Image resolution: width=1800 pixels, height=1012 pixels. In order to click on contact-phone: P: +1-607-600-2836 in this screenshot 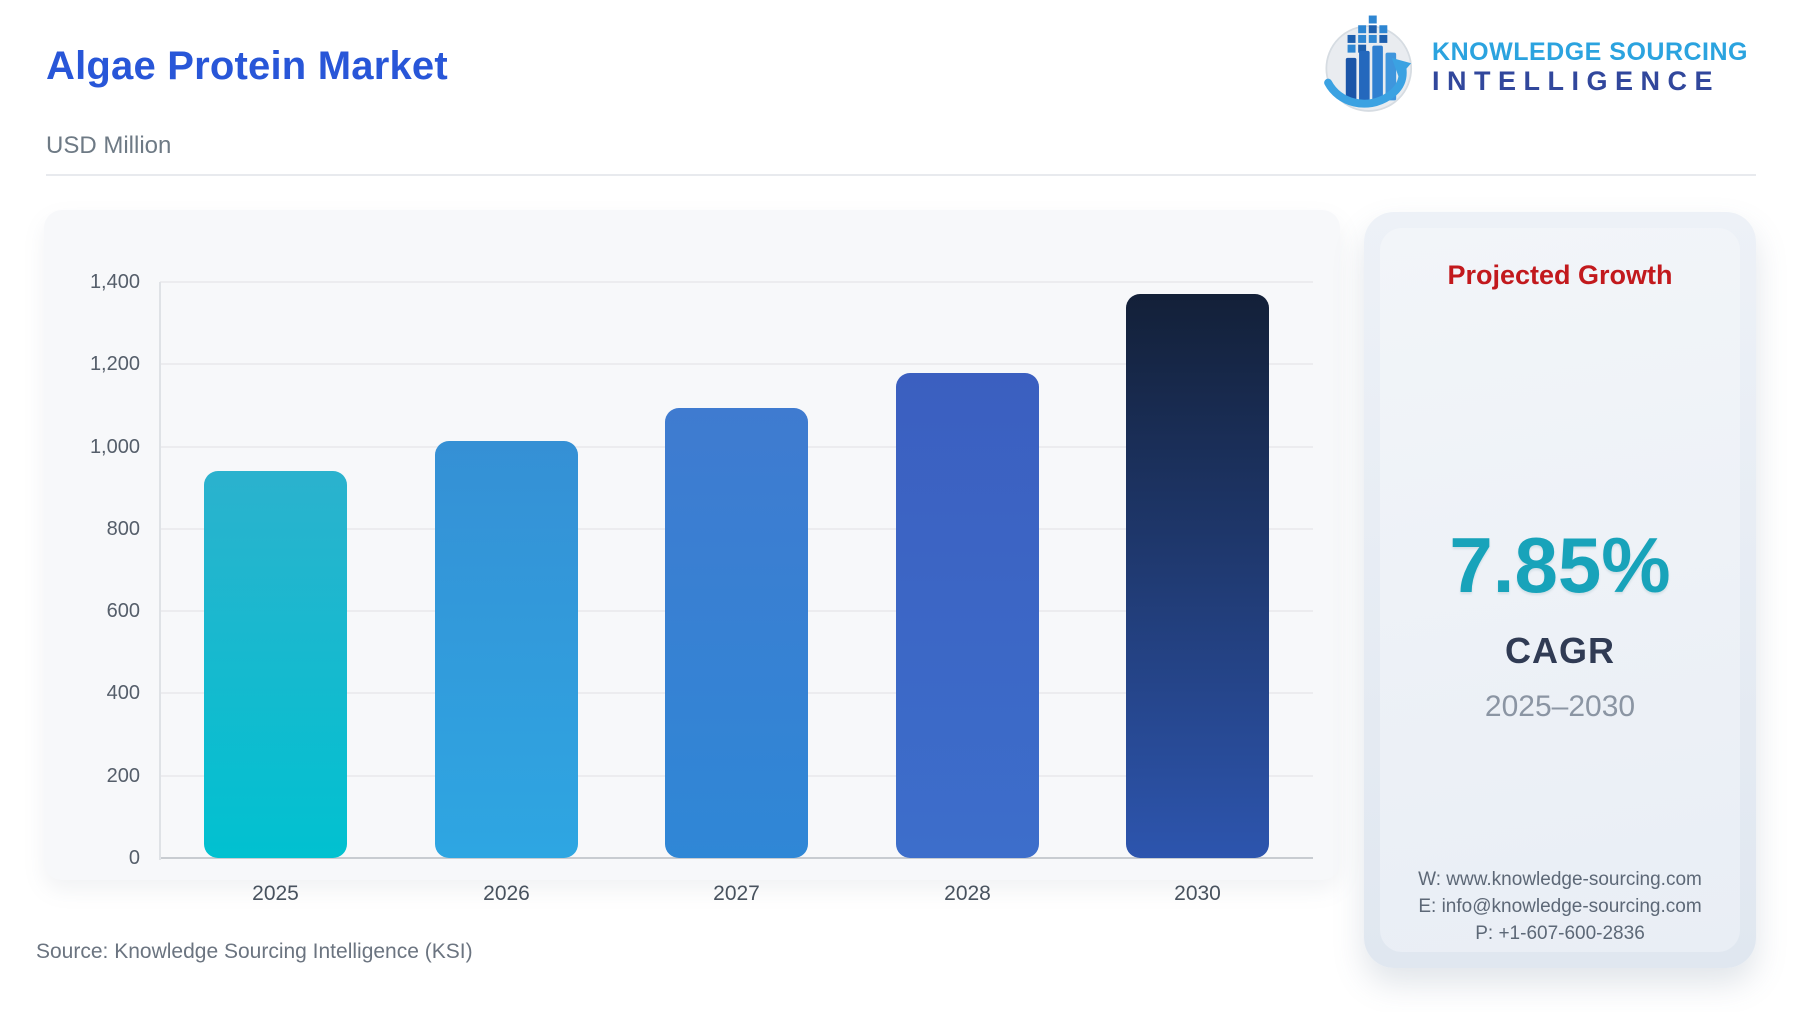, I will do `click(1560, 933)`.